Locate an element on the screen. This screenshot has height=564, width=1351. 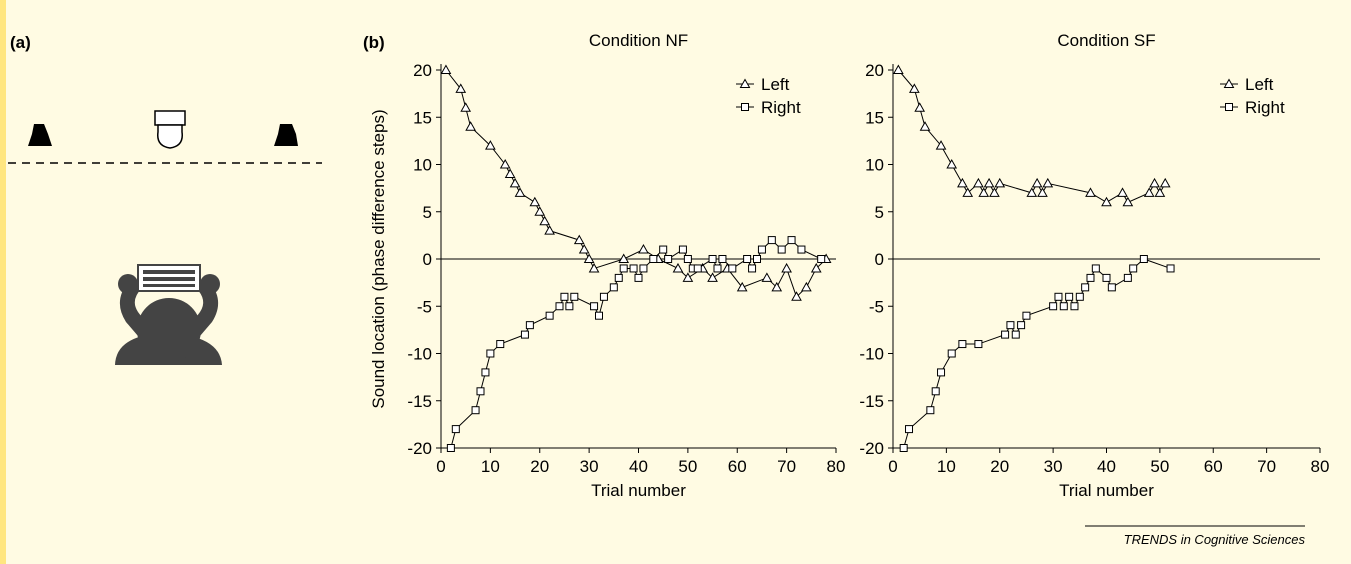
x-tick-label: 10 is located at coordinates (946, 466).